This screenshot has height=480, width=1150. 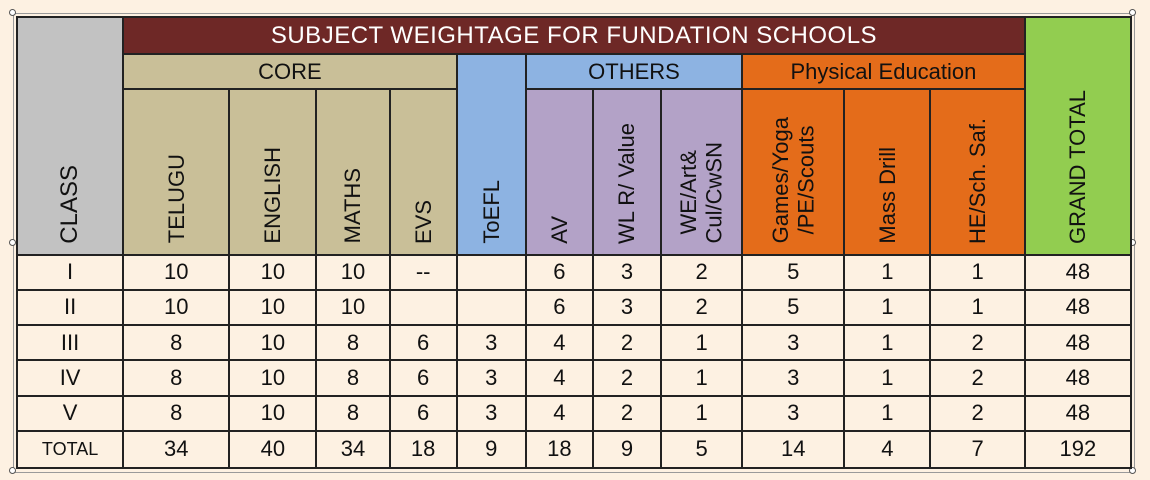 I want to click on cell-games: 5, so click(x=793, y=272).